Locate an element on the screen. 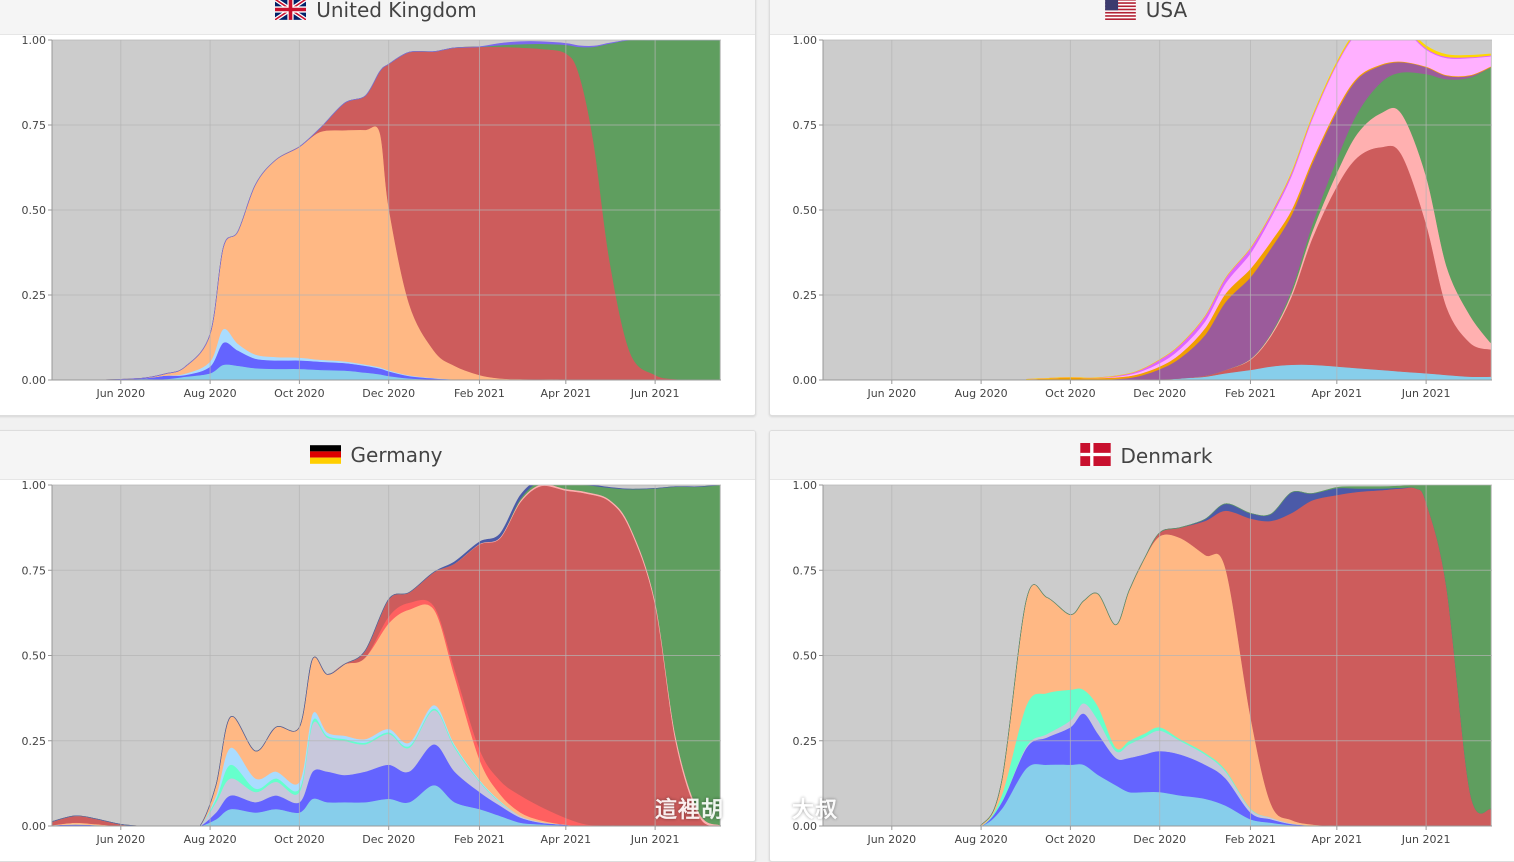  chart-title-usa: USA is located at coordinates (1142, 12).